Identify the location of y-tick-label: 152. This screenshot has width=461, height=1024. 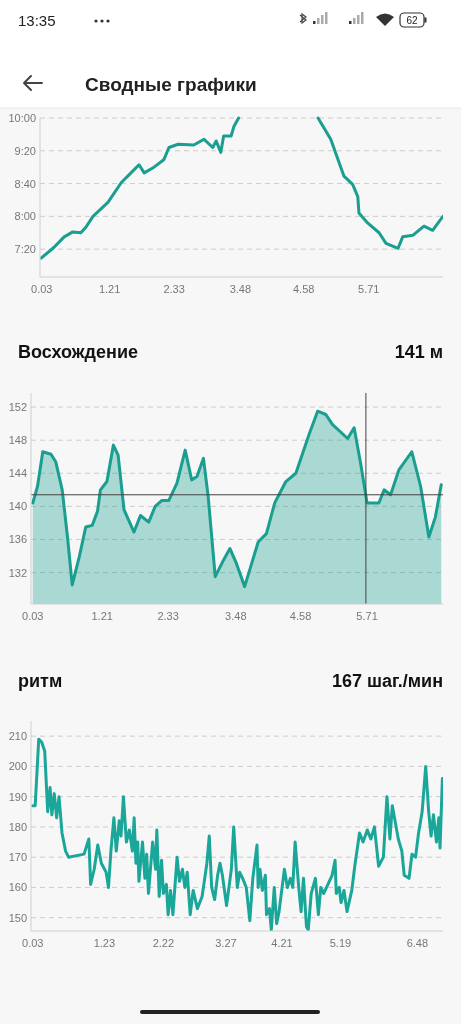
(17, 407).